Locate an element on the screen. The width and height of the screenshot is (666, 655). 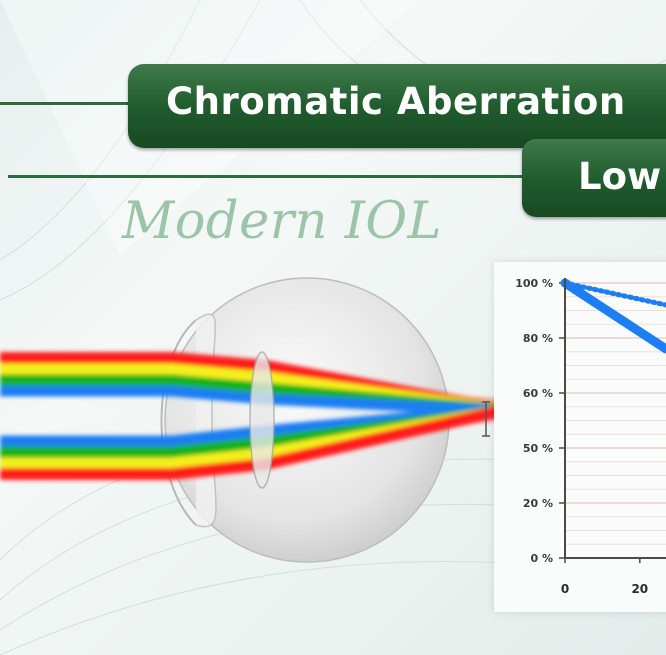
title-rule-left is located at coordinates (66, 103).